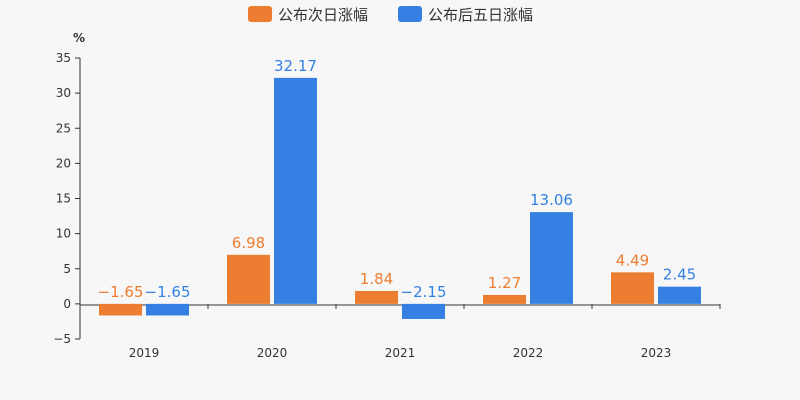 The width and height of the screenshot is (800, 400). Describe the element at coordinates (272, 353) in the screenshot. I see `x-tick-label: 2020` at that location.